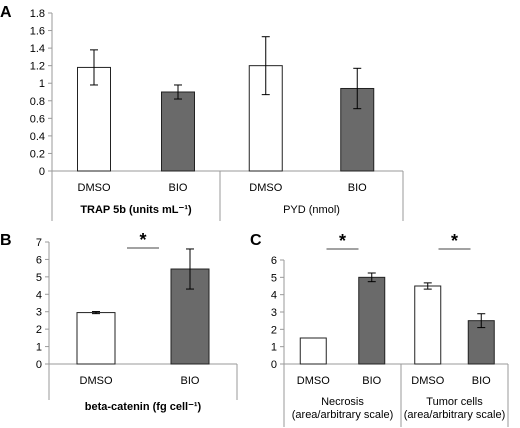 This screenshot has width=520, height=428. Describe the element at coordinates (143, 407) in the screenshot. I see `group-label: beta-catenin (fg cell⁻¹)` at that location.